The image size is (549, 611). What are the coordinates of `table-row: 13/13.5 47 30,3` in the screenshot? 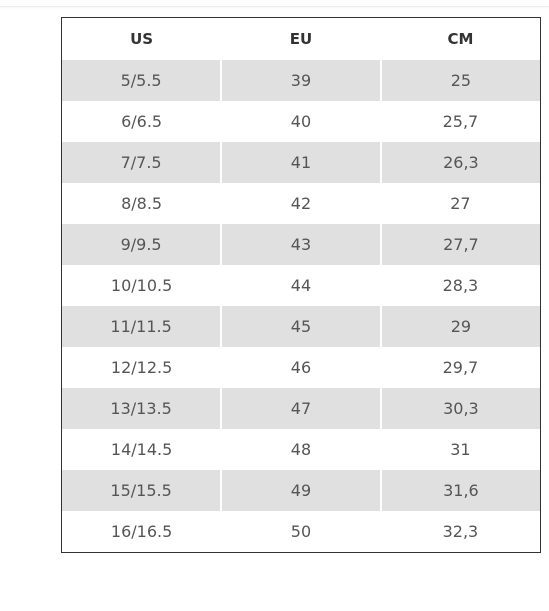 It's located at (301, 408).